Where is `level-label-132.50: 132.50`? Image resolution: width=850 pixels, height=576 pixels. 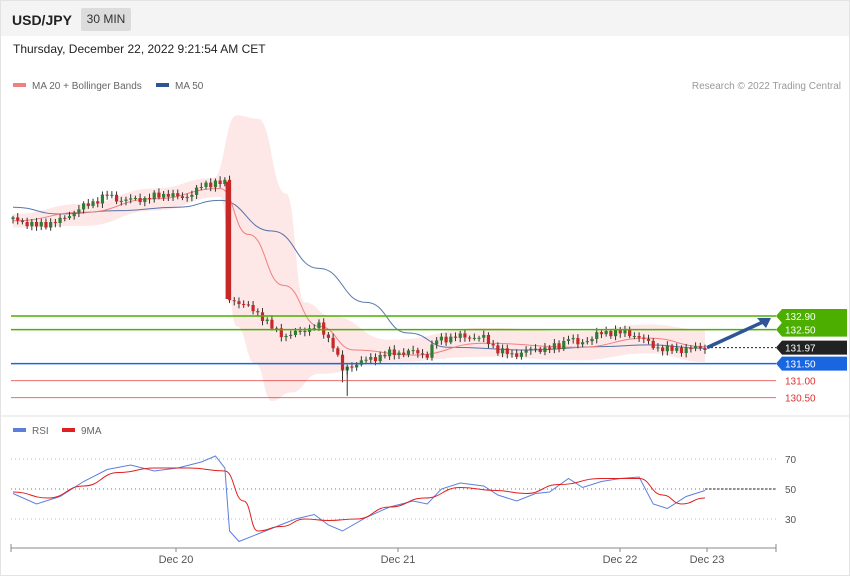 level-label-132.50: 132.50 is located at coordinates (800, 331).